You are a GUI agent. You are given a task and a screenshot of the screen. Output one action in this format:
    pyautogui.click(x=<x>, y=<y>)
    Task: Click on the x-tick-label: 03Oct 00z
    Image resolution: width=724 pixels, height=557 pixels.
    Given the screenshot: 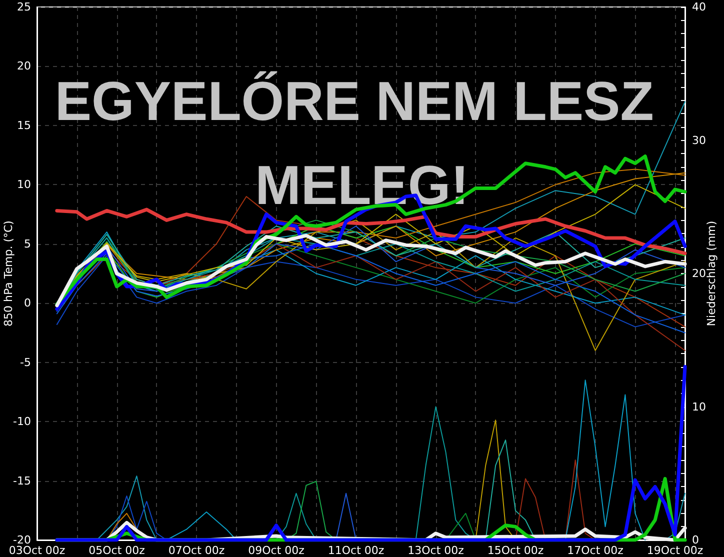 What is the action you would take?
    pyautogui.click(x=37, y=550)
    